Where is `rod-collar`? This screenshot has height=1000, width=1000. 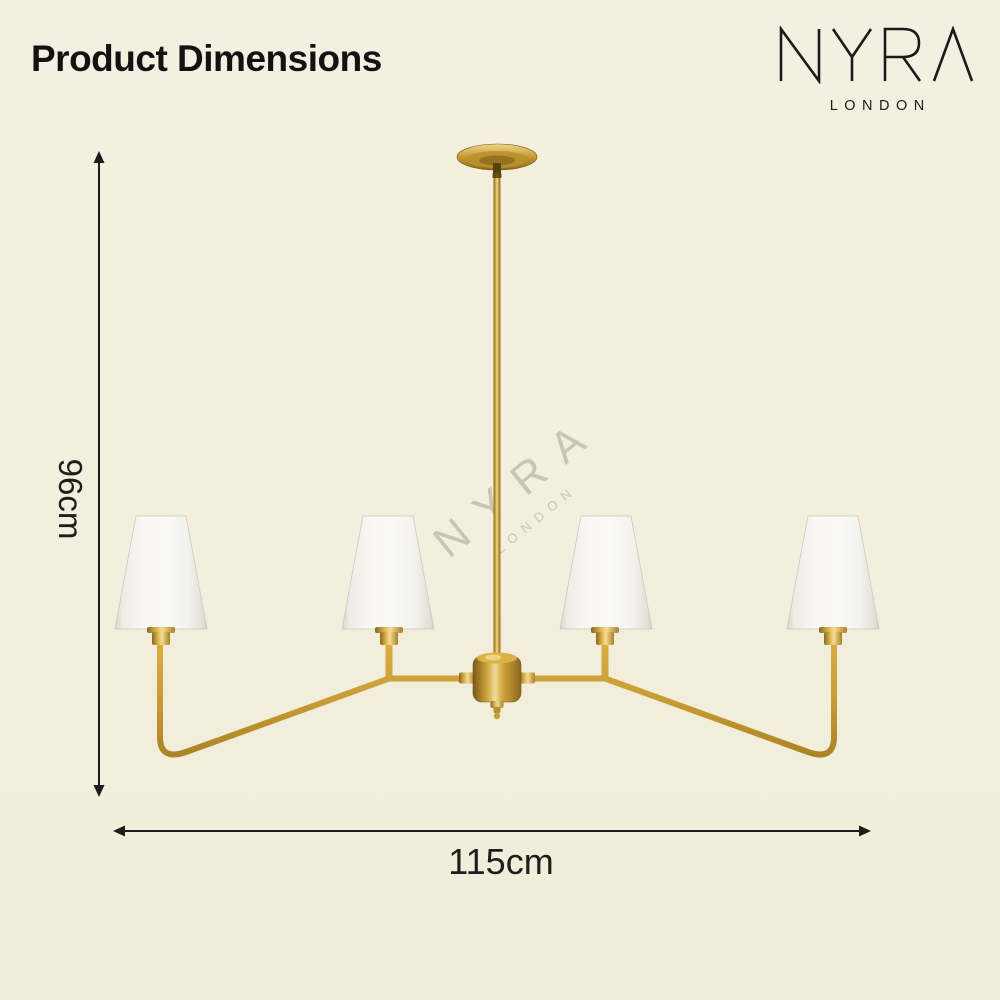
rod-collar is located at coordinates (497, 175).